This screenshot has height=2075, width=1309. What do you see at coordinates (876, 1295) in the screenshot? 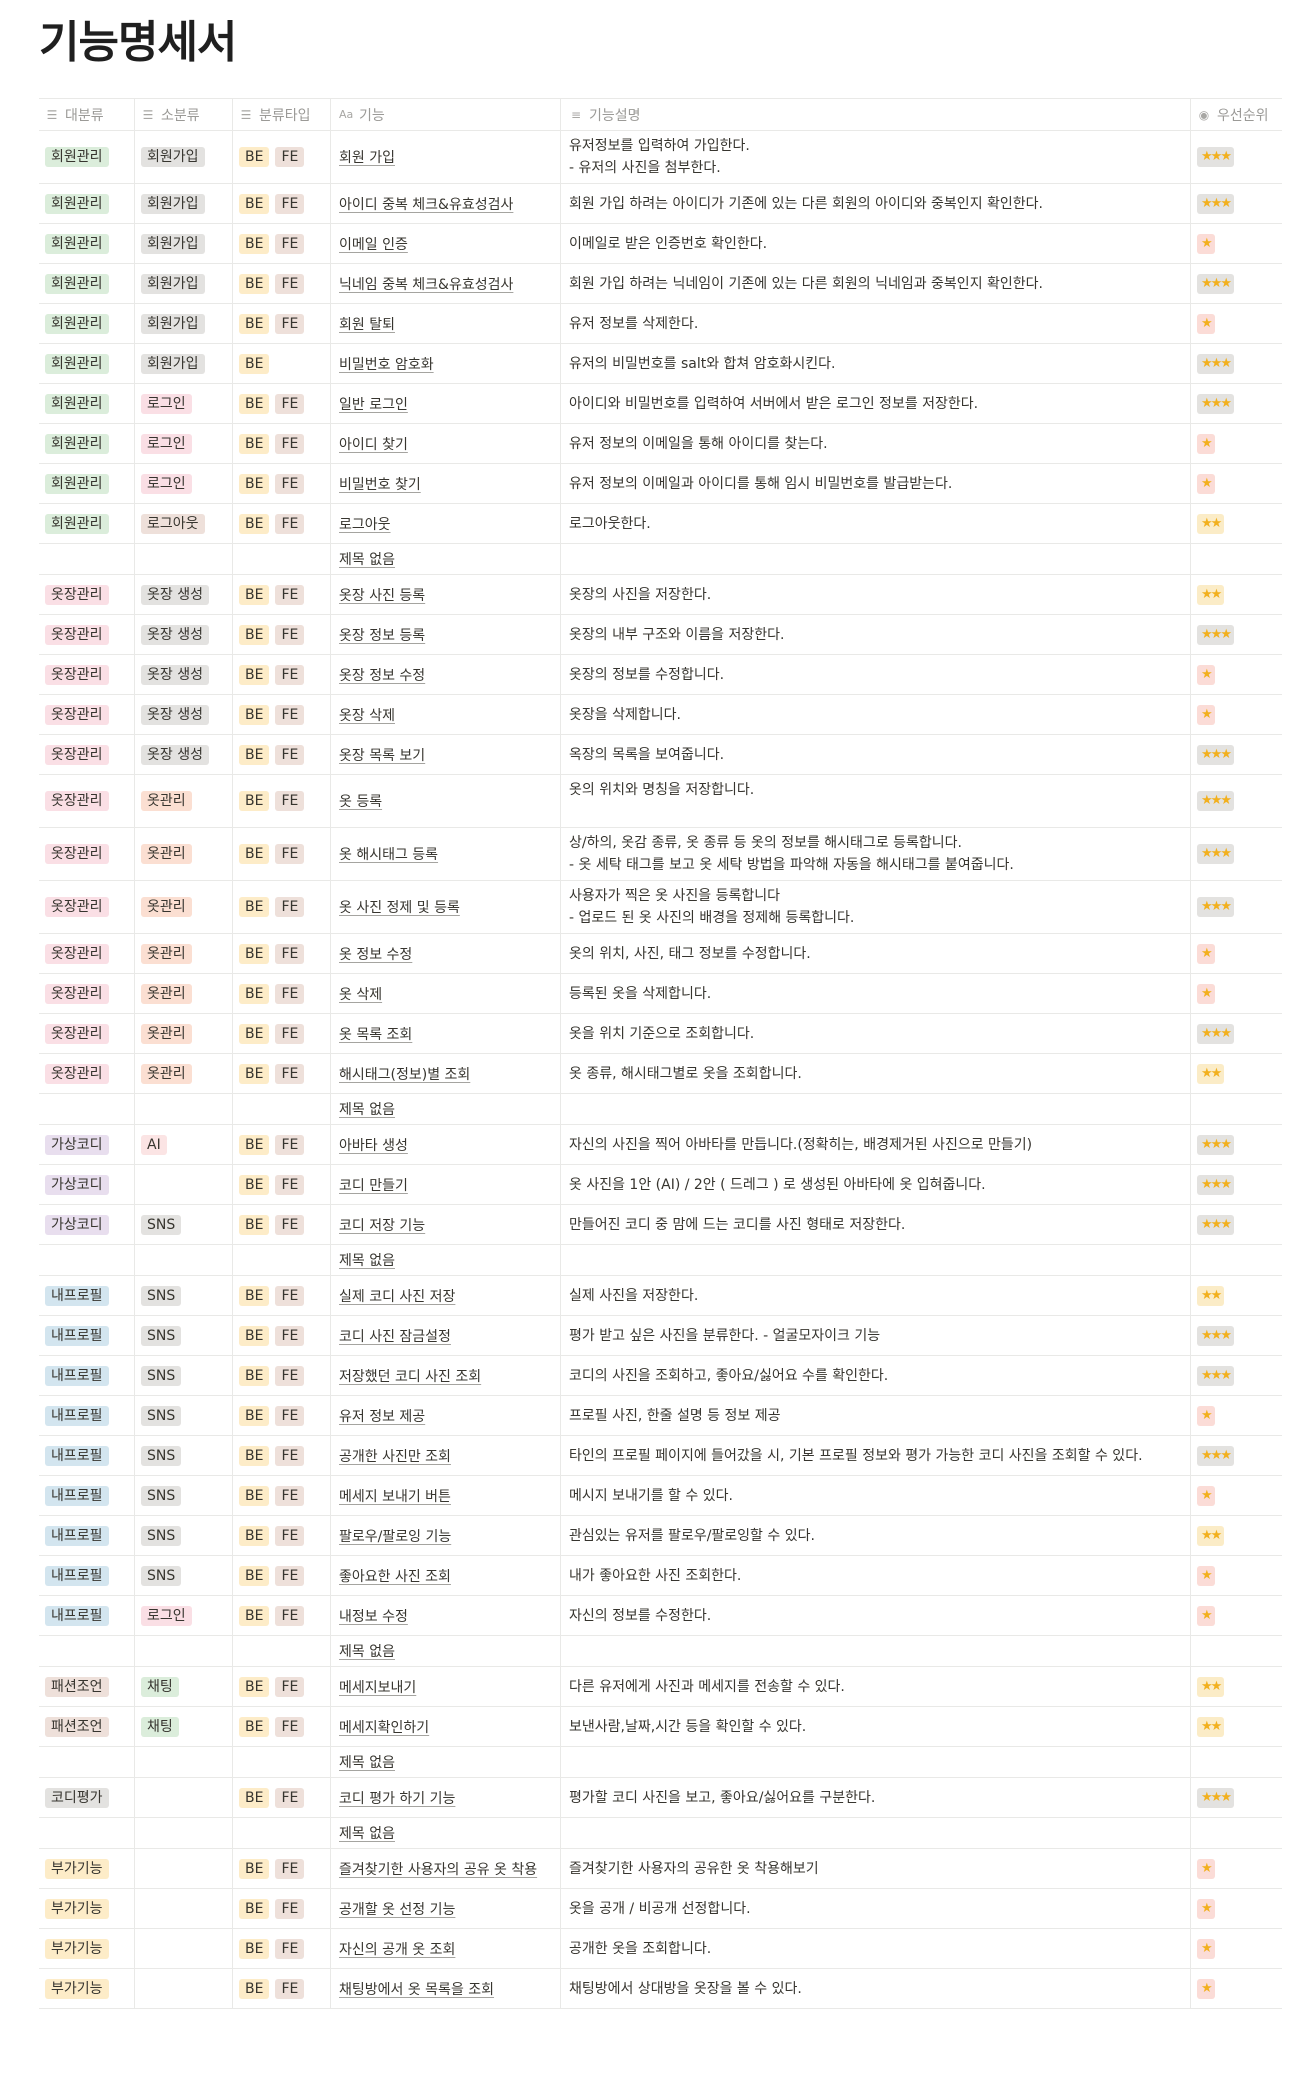
I see `description-cell: 실제 사진을 저장한다.` at bounding box center [876, 1295].